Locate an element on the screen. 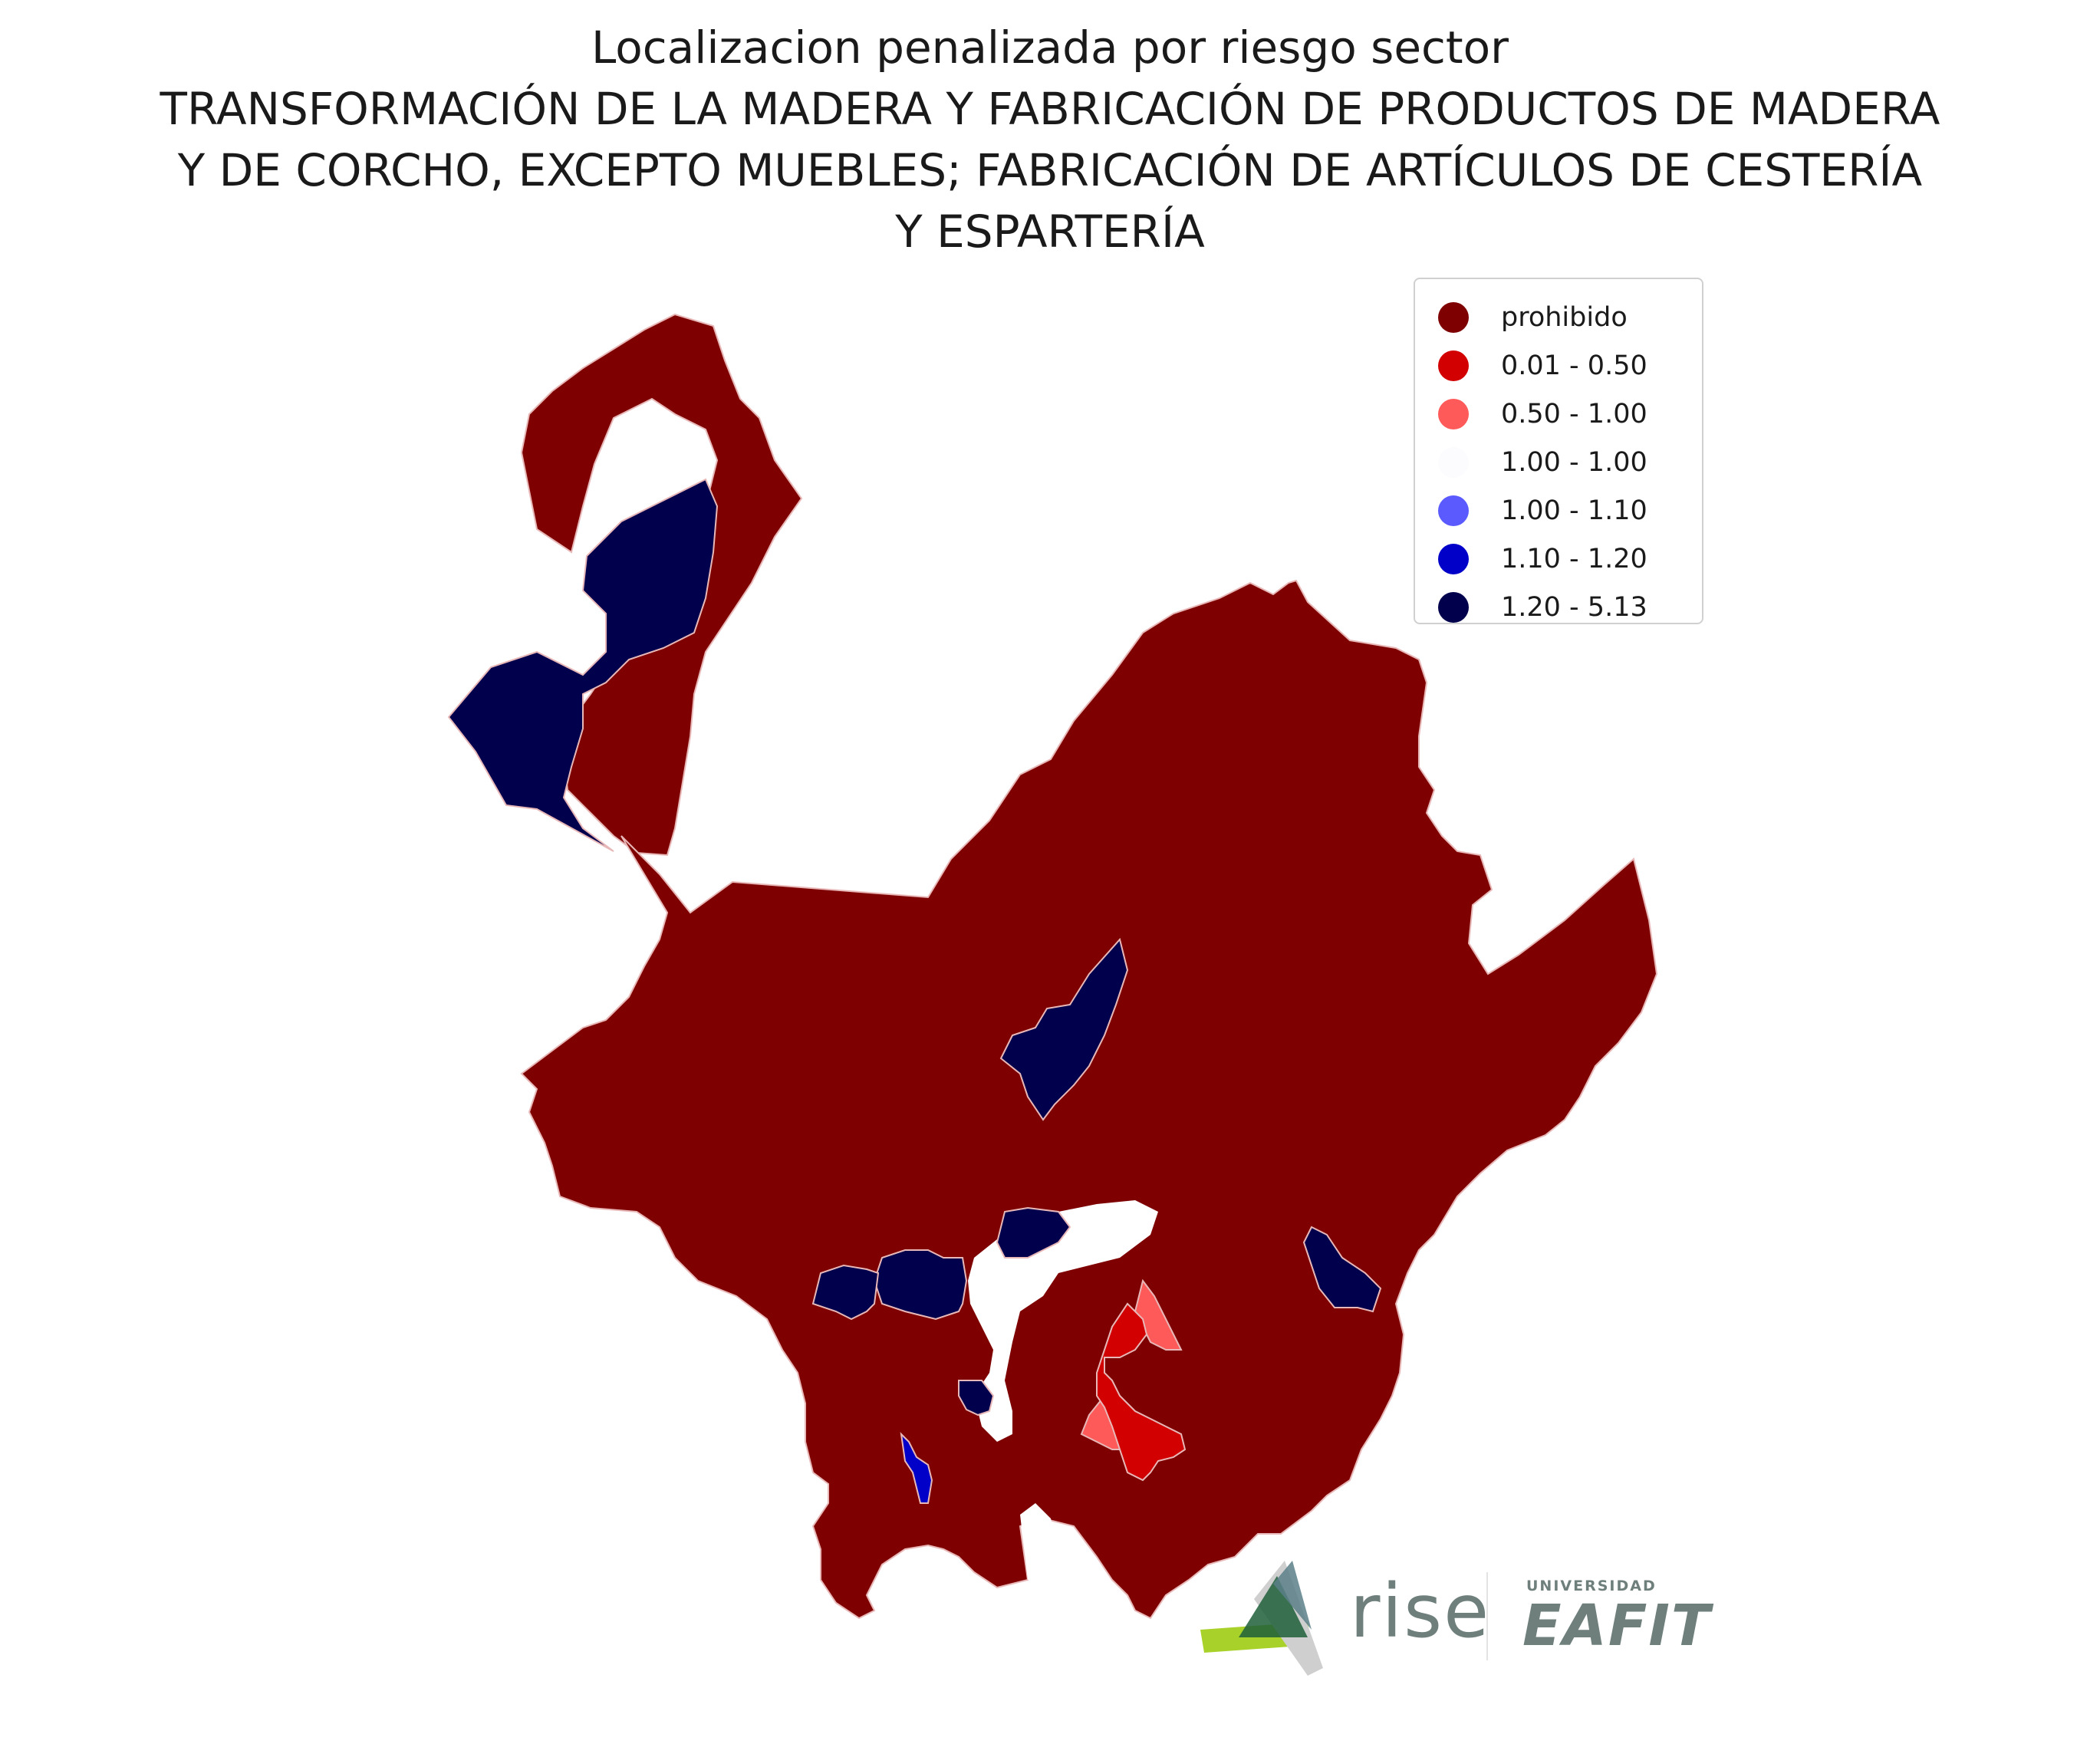 The width and height of the screenshot is (2100, 1757). rise-wordmark: rise is located at coordinates (1420, 1611).